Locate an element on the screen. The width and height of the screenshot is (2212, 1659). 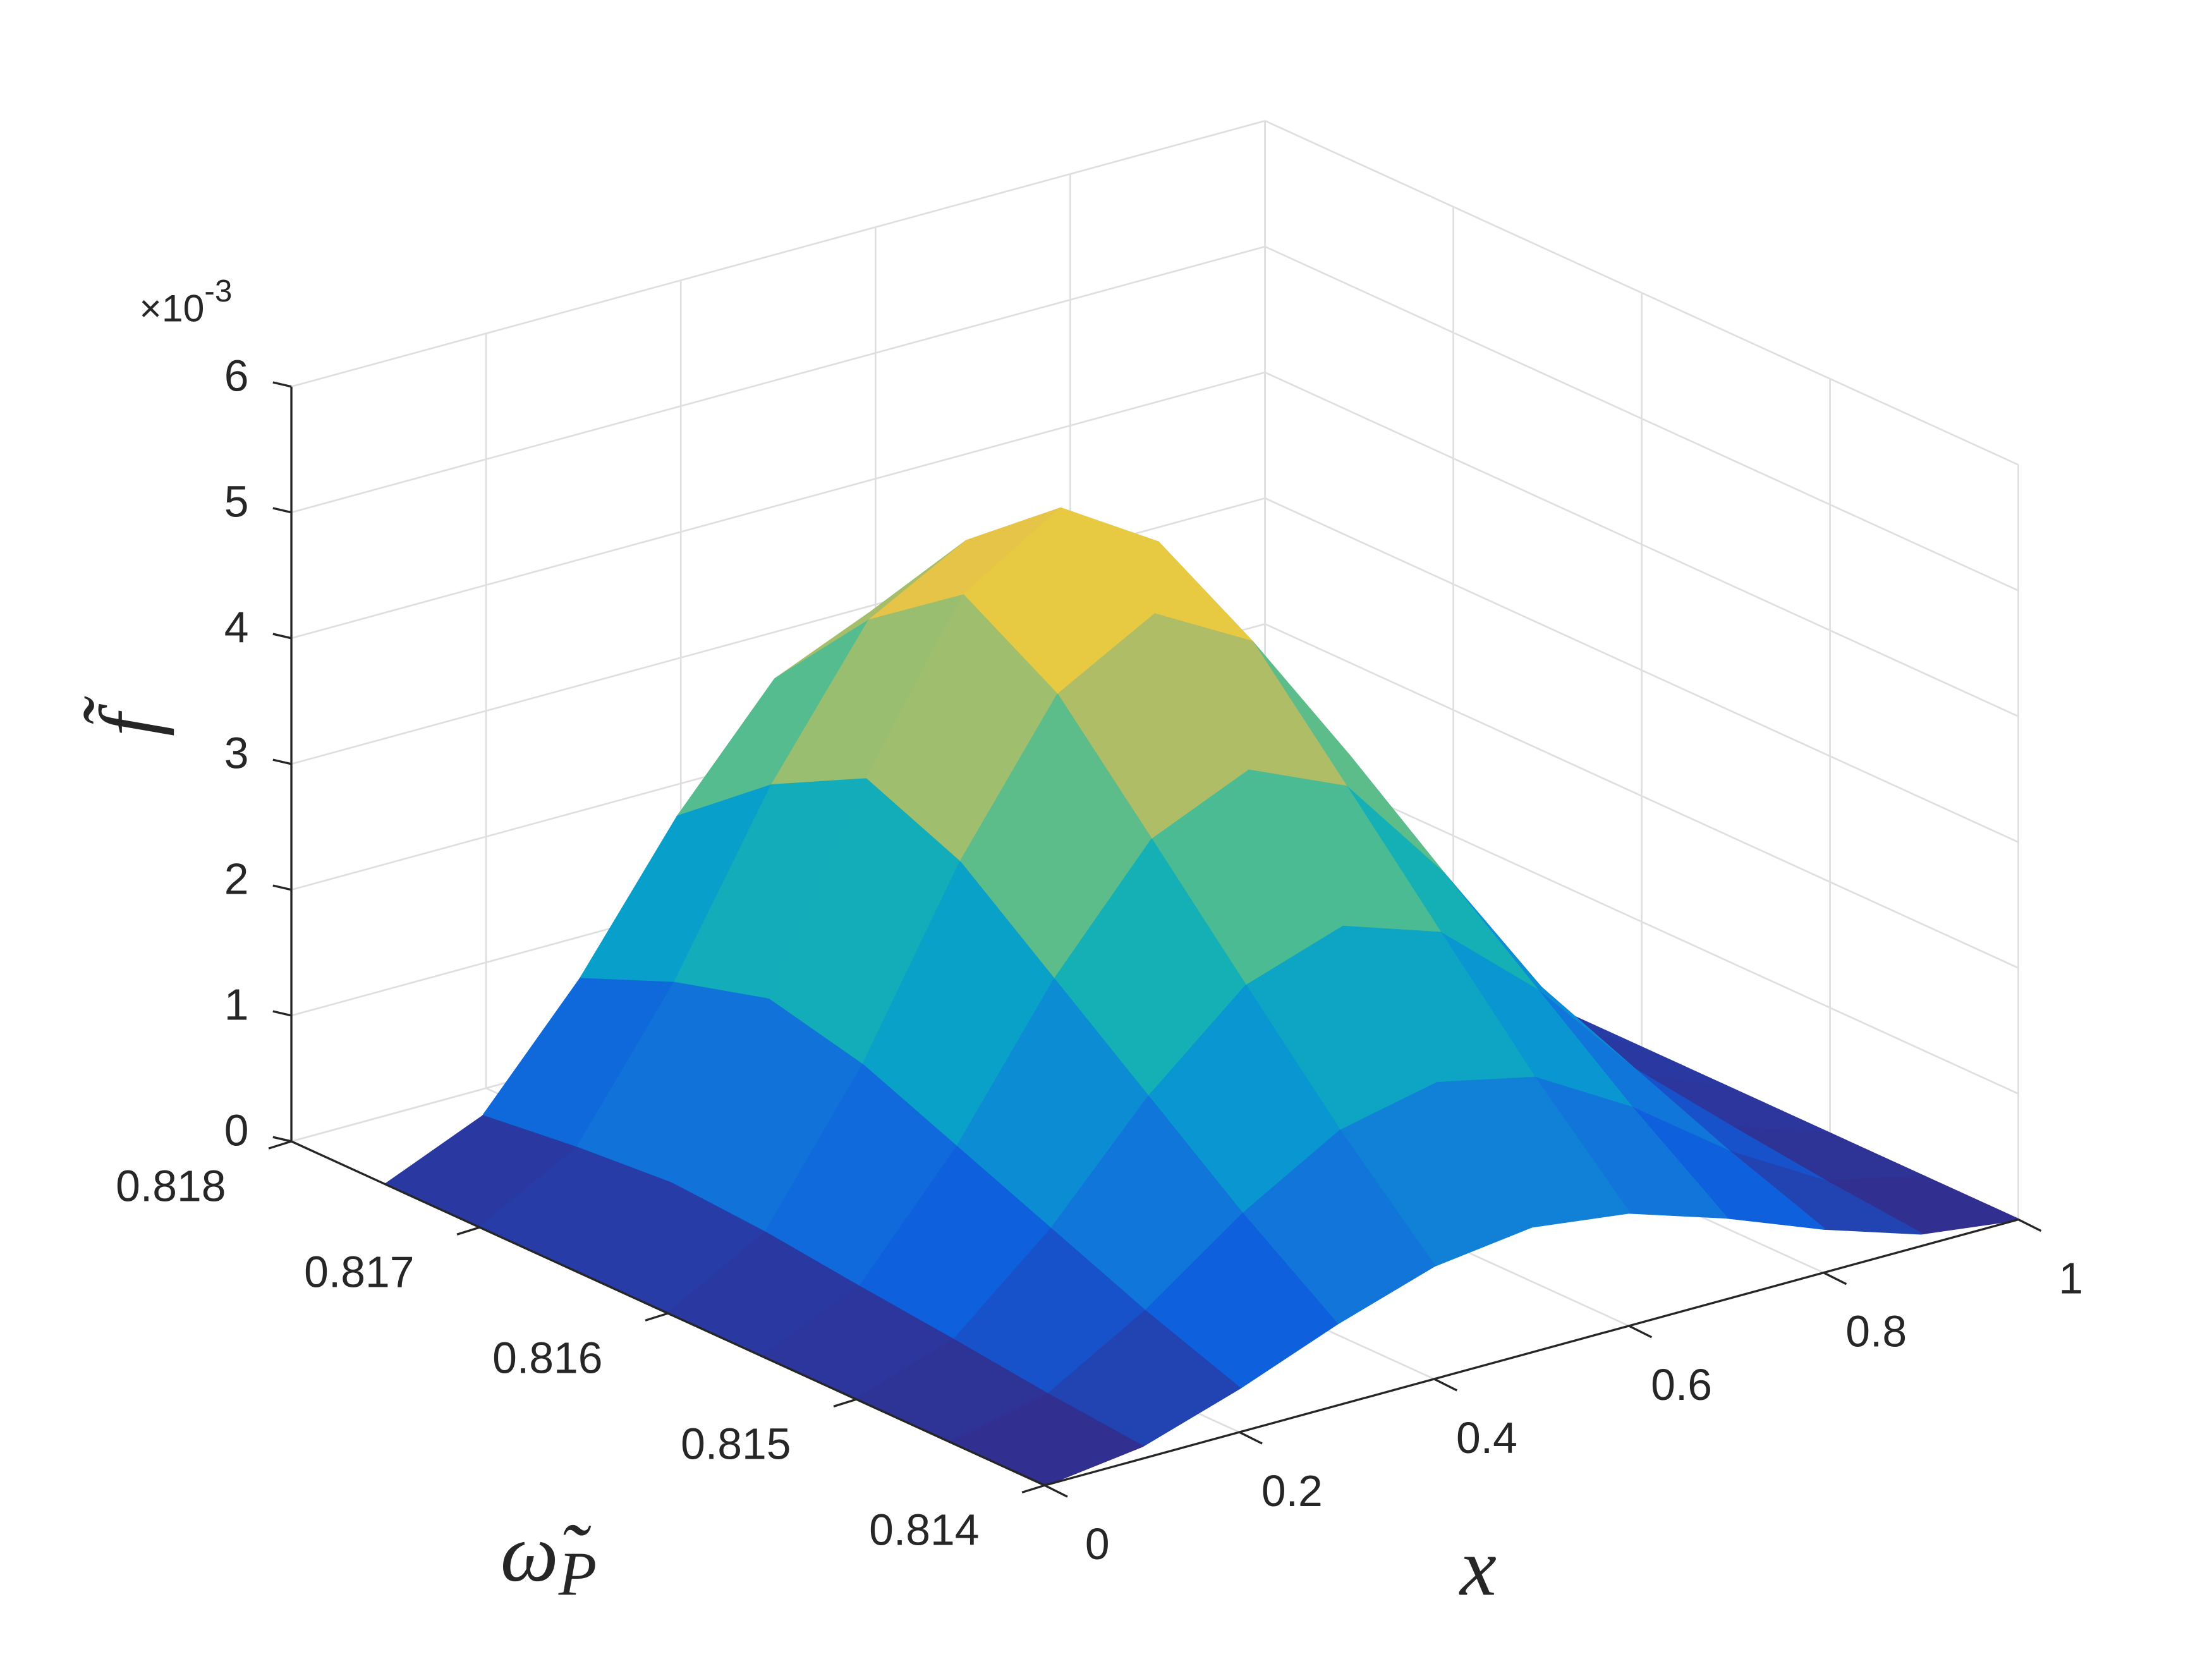
z-tick-label: 6 is located at coordinates (236, 375).